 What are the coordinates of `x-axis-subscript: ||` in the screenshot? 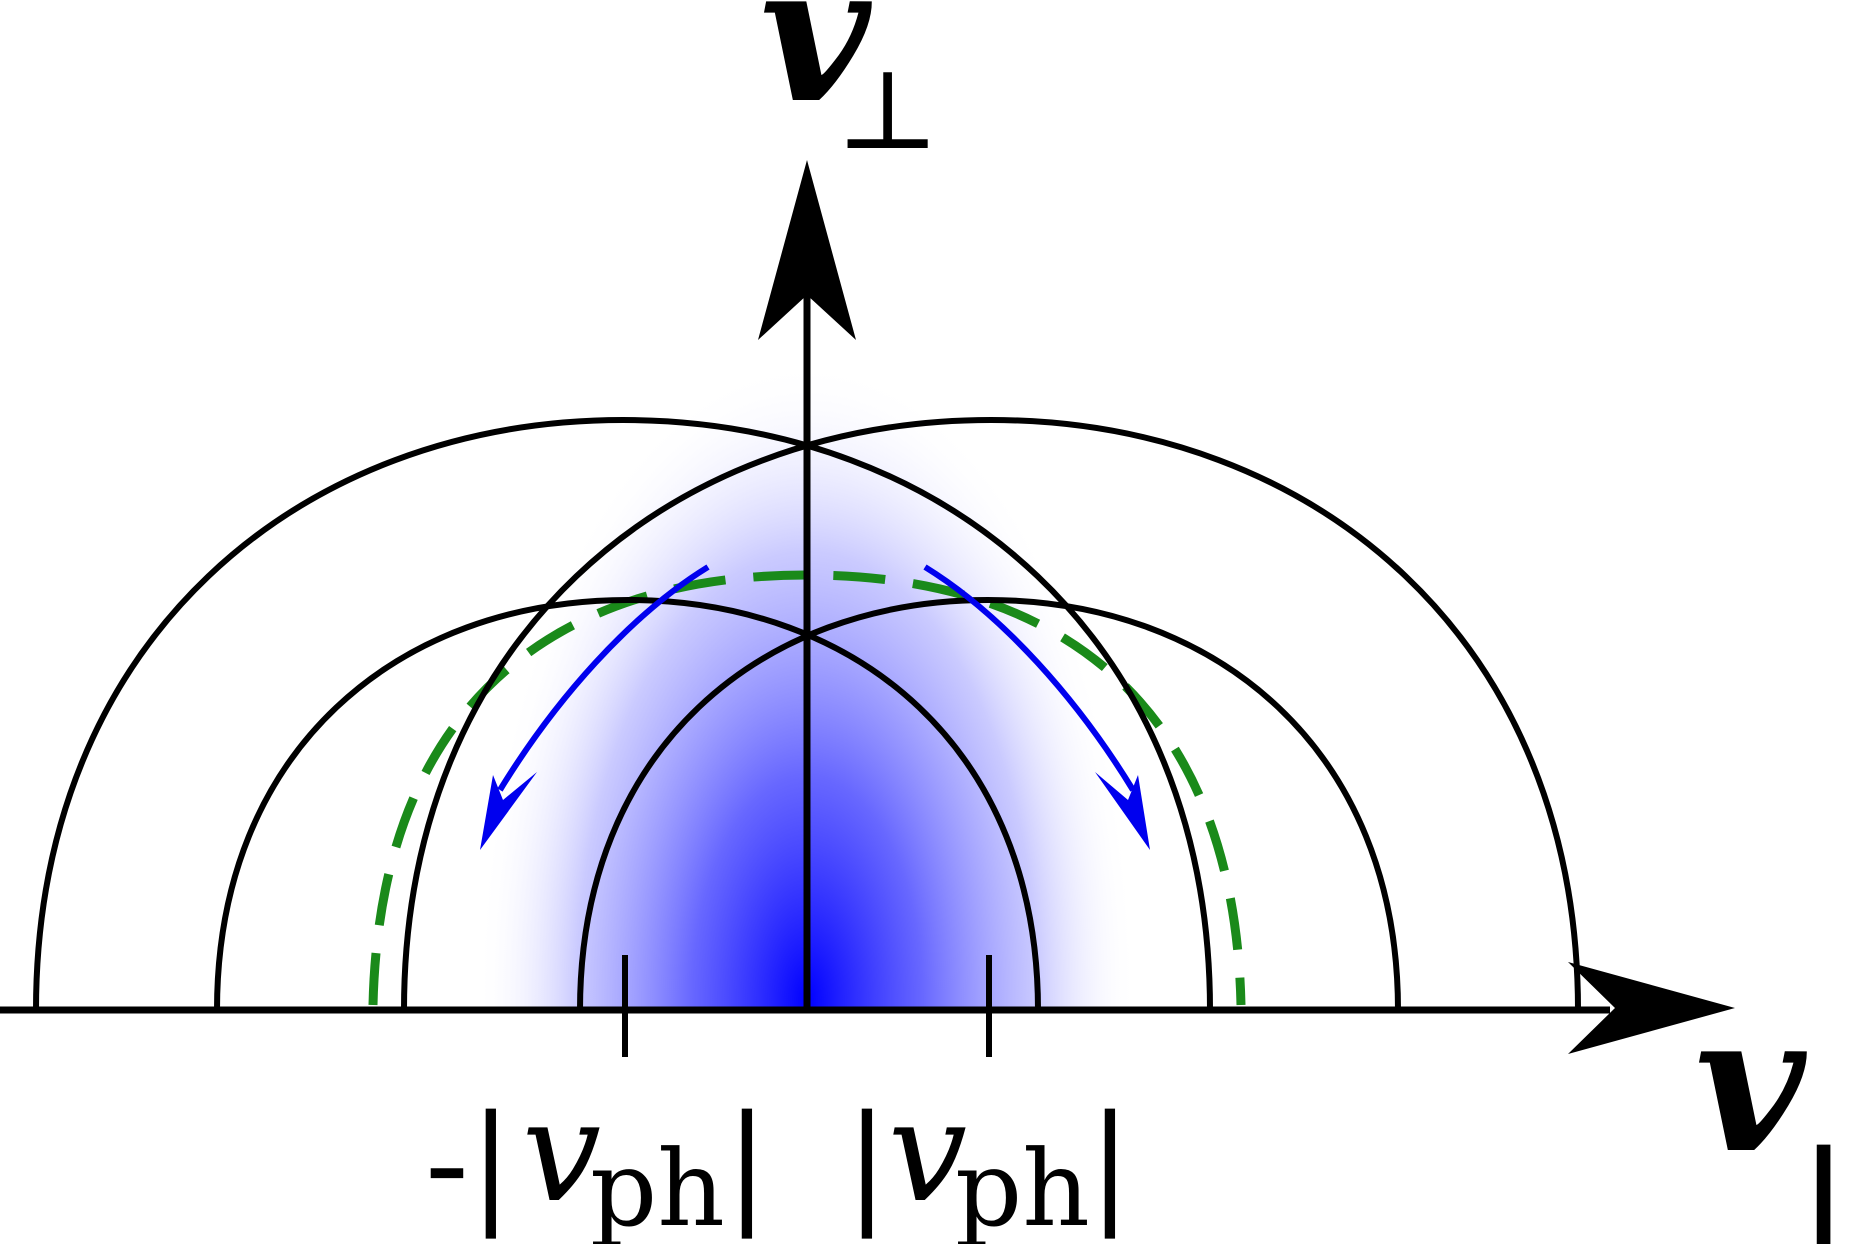 It's located at (1830, 1183).